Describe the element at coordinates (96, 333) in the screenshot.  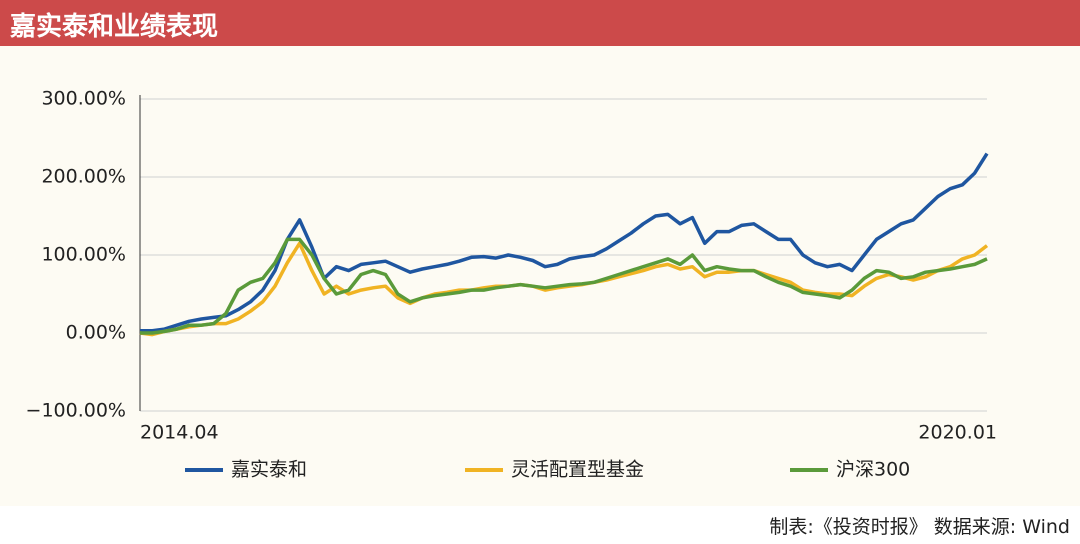
I see `y-tick-label: 0.00%` at that location.